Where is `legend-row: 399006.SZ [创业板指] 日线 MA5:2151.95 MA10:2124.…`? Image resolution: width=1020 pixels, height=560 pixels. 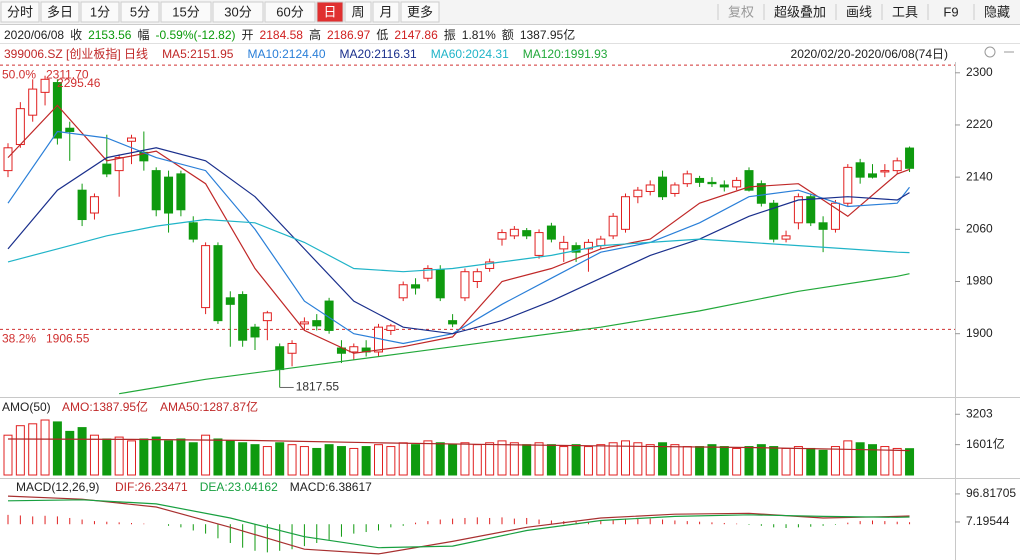 legend-row: 399006.SZ [创业板指] 日线 MA5:2151.95 MA10:2124.… is located at coordinates (512, 53).